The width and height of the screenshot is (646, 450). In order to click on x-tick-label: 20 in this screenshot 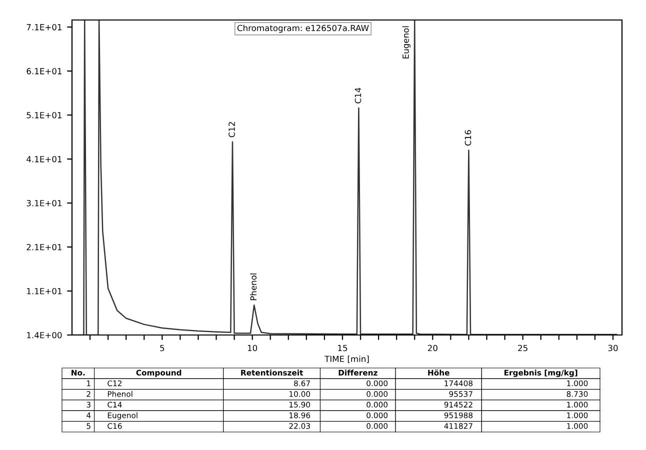, I will do `click(433, 348)`.